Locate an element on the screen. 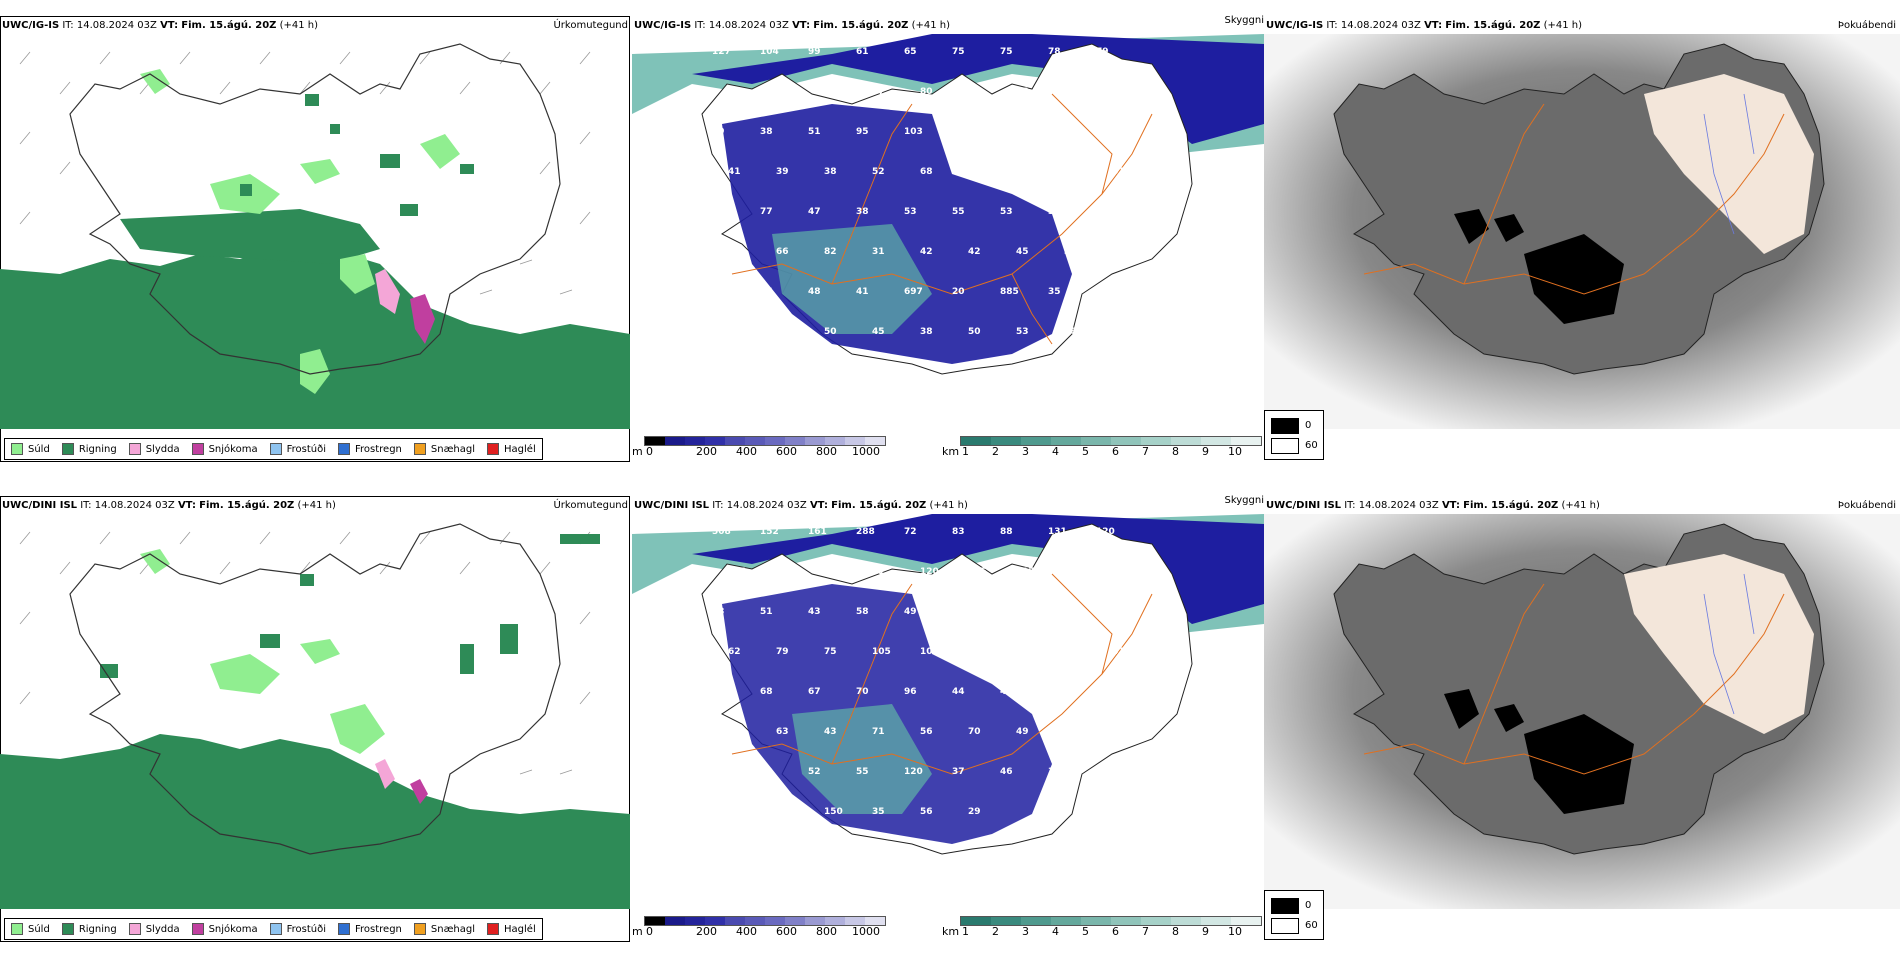 This screenshot has height=955, width=1900. legend-item: Snæhagl is located at coordinates (444, 449).